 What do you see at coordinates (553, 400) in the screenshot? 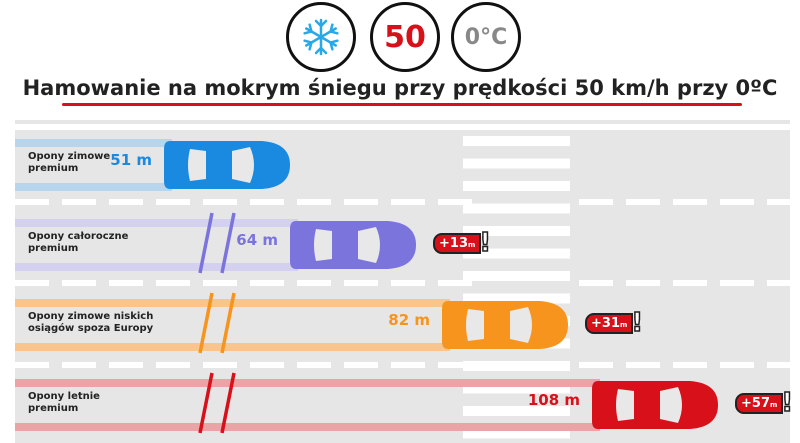
I see `distance-value: 108 m` at bounding box center [553, 400].